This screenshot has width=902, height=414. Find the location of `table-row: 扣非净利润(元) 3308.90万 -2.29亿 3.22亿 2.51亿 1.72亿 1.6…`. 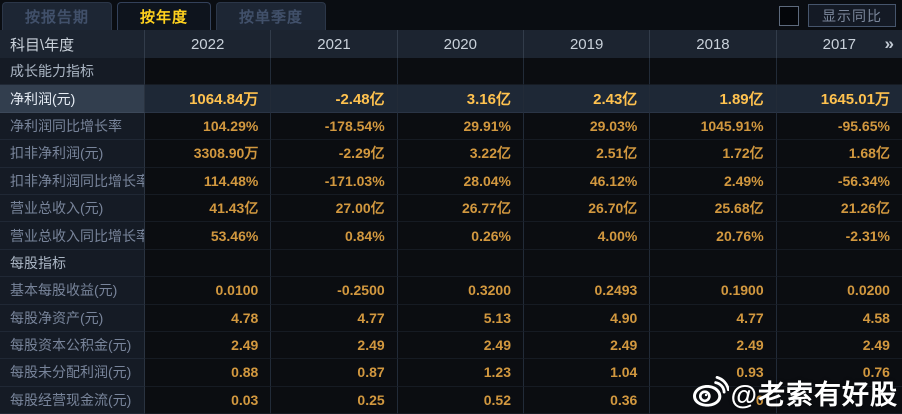

table-row: 扣非净利润(元) 3308.90万 -2.29亿 3.22亿 2.51亿 1.72亿 1.6… is located at coordinates (451, 154).